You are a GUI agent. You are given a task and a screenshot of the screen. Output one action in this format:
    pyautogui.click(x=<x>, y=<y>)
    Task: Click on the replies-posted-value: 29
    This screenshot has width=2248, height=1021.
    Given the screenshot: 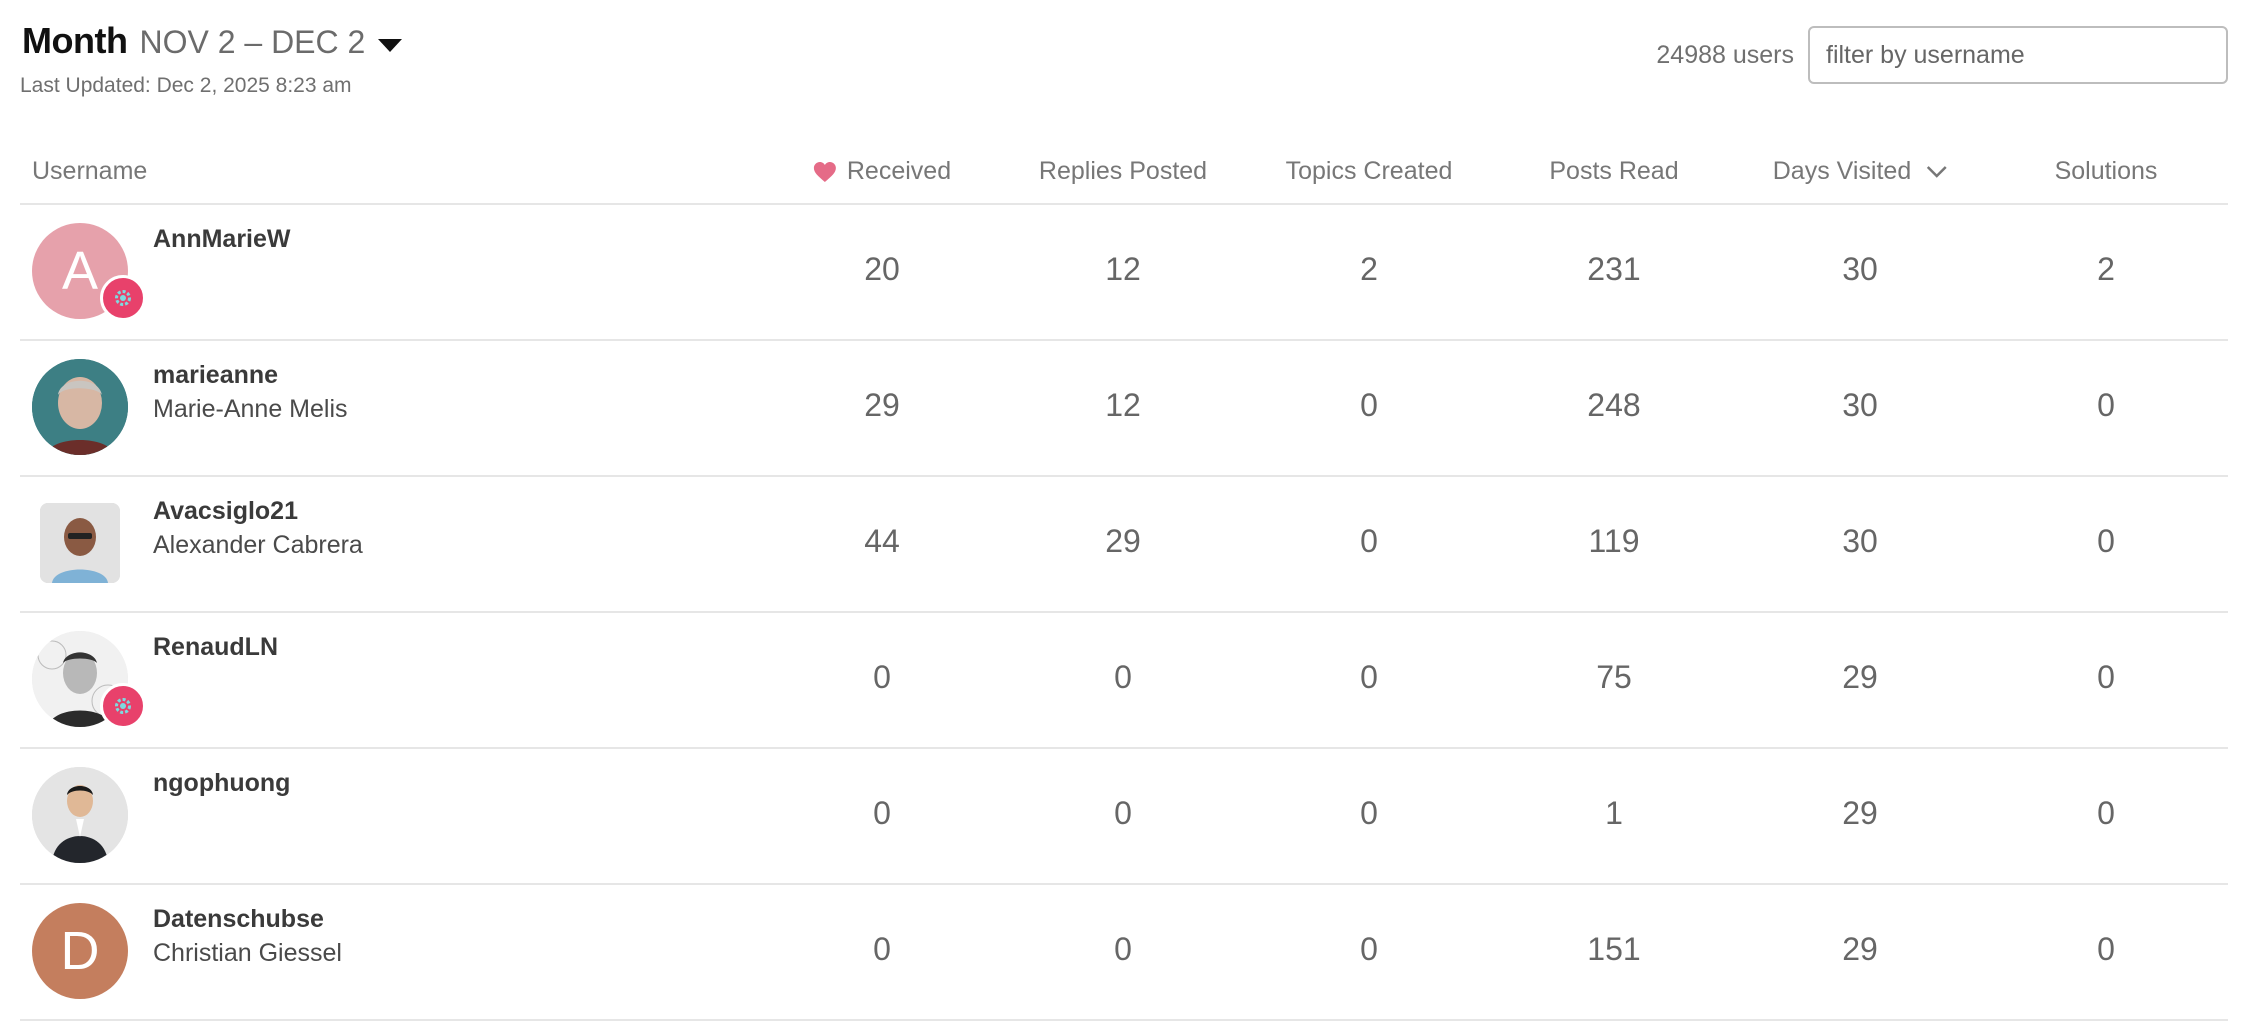 What is the action you would take?
    pyautogui.click(x=1123, y=541)
    